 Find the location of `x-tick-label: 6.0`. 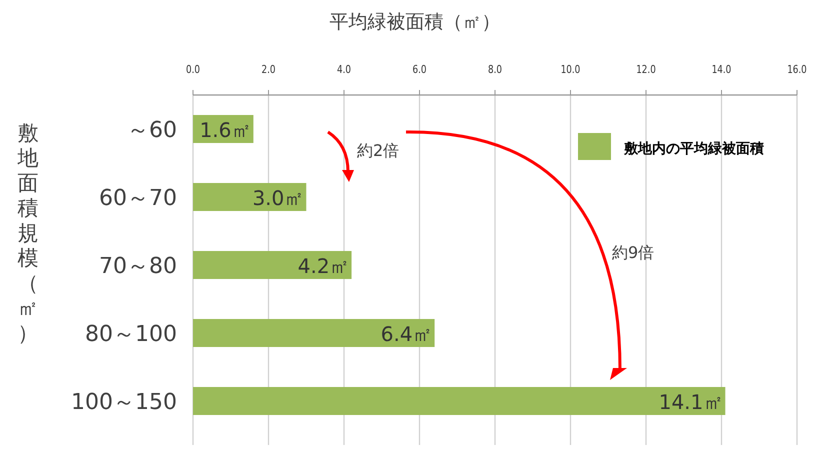

x-tick-label: 6.0 is located at coordinates (419, 70).